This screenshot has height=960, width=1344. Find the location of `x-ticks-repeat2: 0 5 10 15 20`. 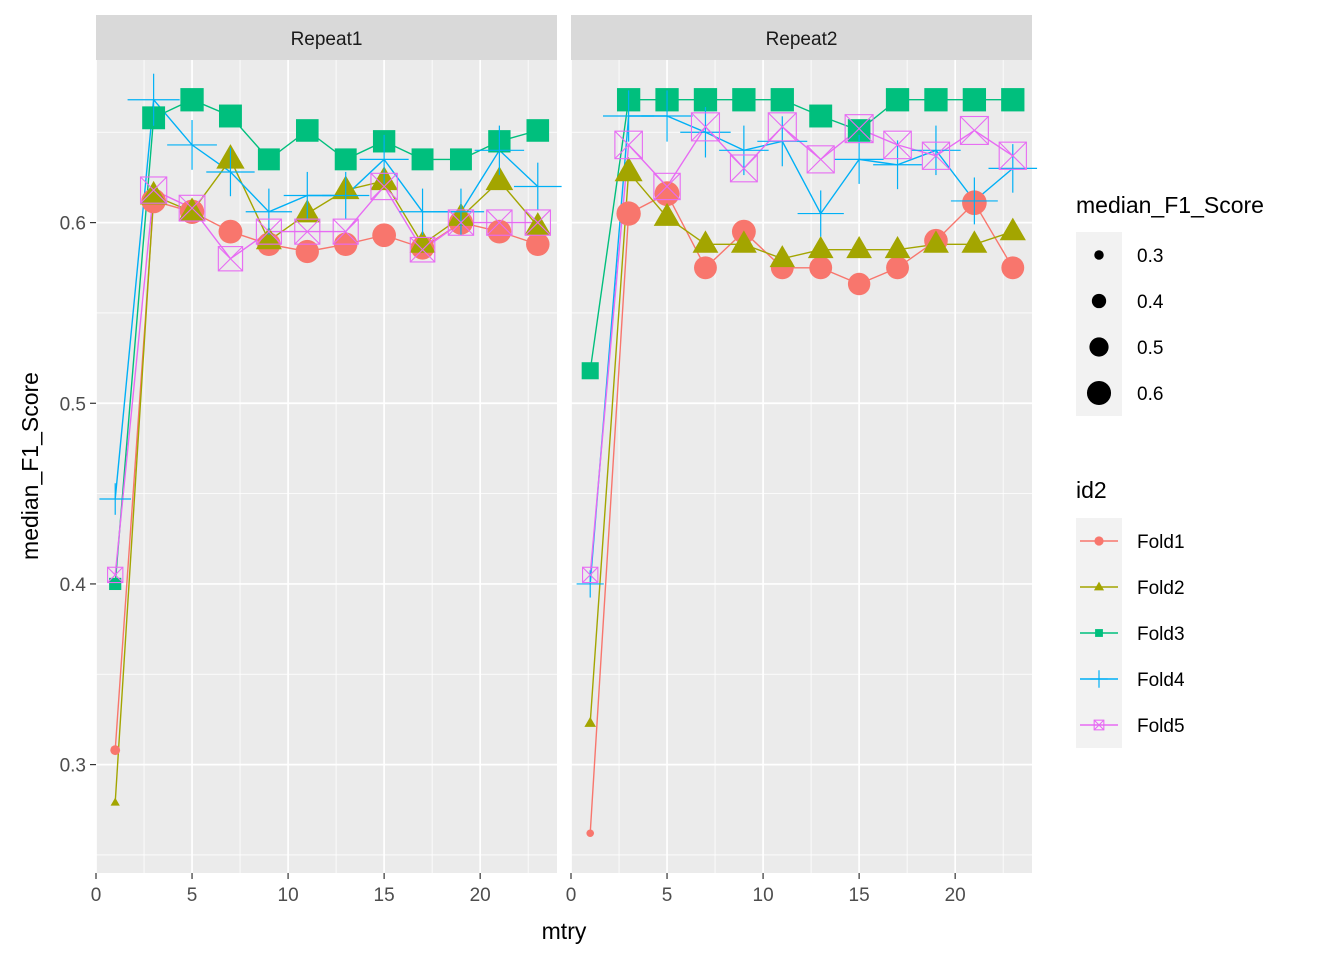

x-ticks-repeat2: 0 5 10 15 20 is located at coordinates (766, 889).